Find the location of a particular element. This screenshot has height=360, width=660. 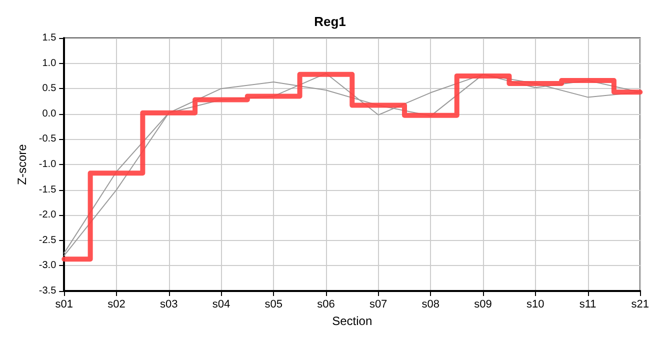

x-axis-title: Section is located at coordinates (352, 321).